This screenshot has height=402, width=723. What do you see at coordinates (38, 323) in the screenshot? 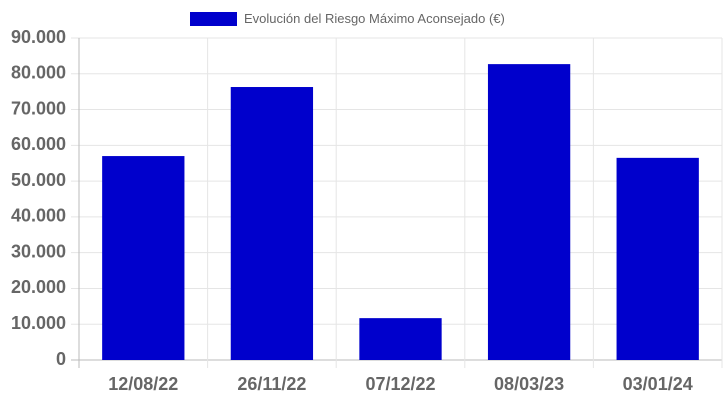
I see `y-tick-label: 10.000` at bounding box center [38, 323].